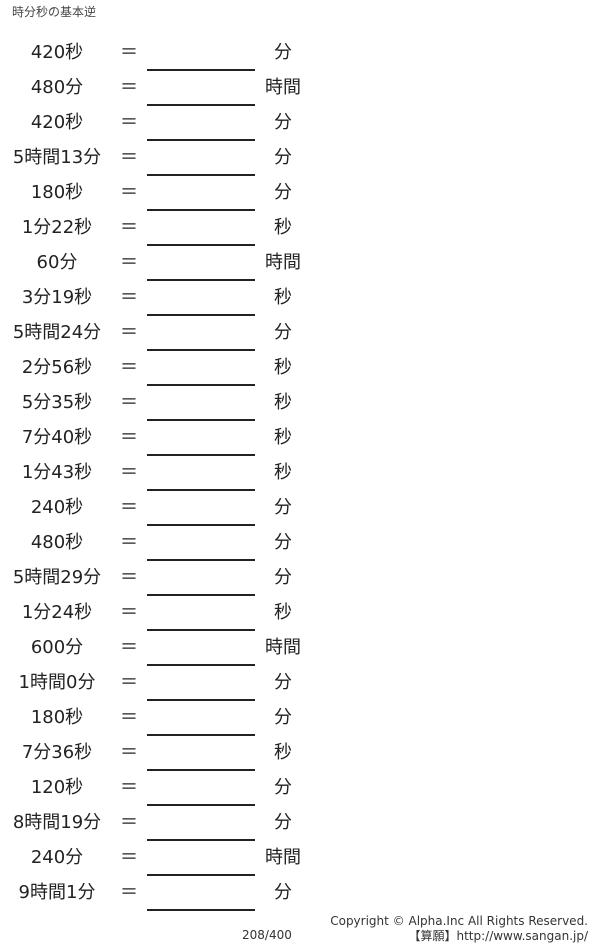 The height and width of the screenshot is (946, 600). I want to click on problem-row: 600分 ＝ 時間, so click(300, 648).